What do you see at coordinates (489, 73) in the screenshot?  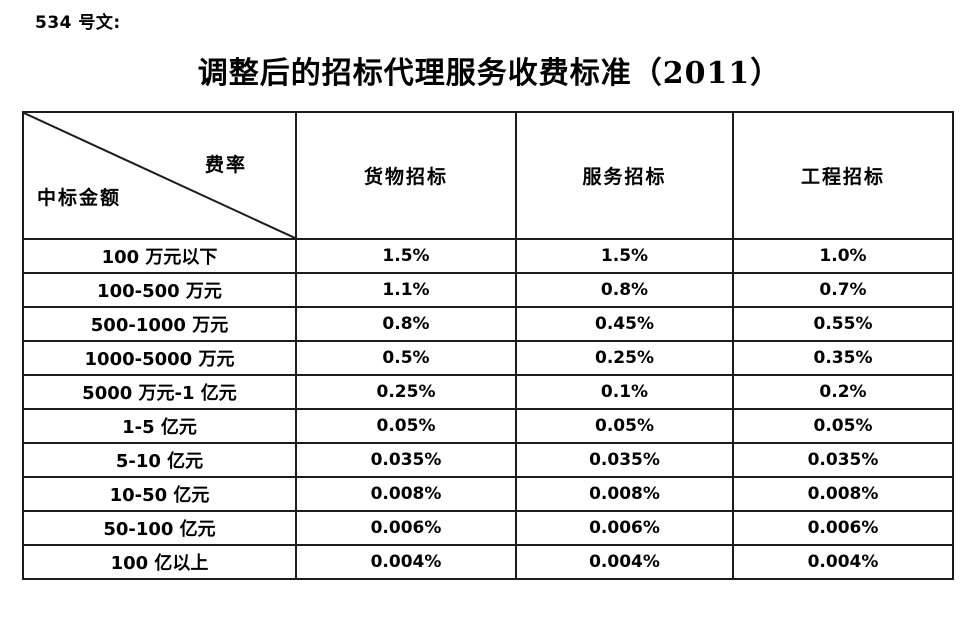 I see `page-title: 调整后的招标代理服务收费标准（2011）` at bounding box center [489, 73].